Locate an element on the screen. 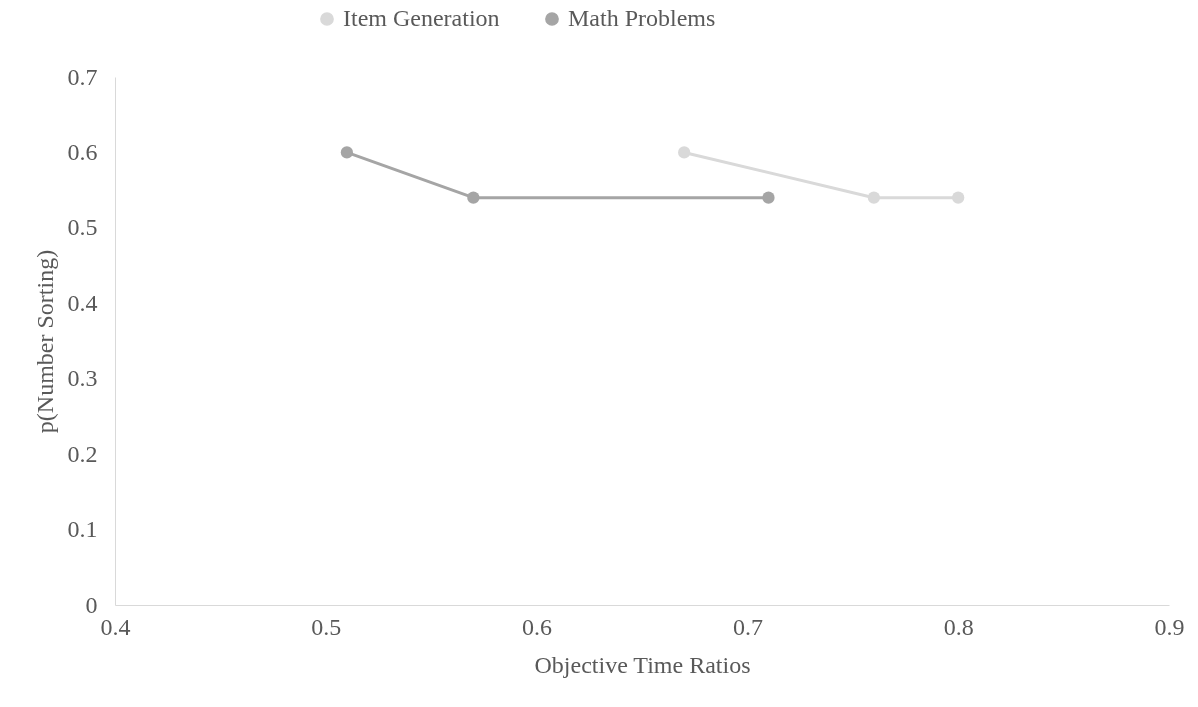 The image size is (1198, 707). x-tick-label: 0.8 is located at coordinates (958, 626).